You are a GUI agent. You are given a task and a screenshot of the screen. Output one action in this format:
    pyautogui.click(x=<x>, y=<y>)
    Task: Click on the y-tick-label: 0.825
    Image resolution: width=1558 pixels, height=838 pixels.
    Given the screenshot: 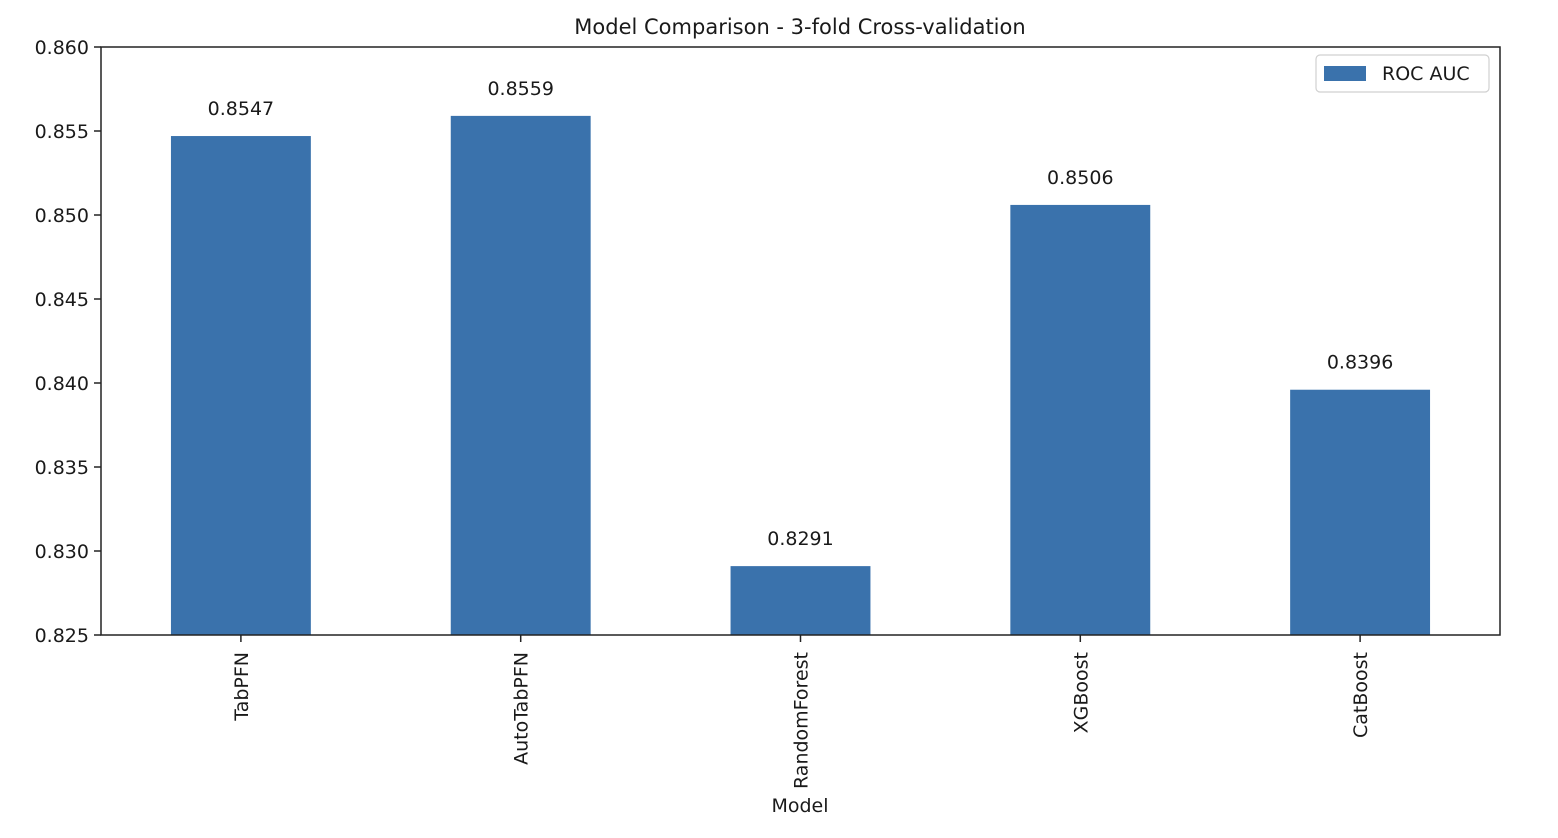 What is the action you would take?
    pyautogui.click(x=62, y=636)
    